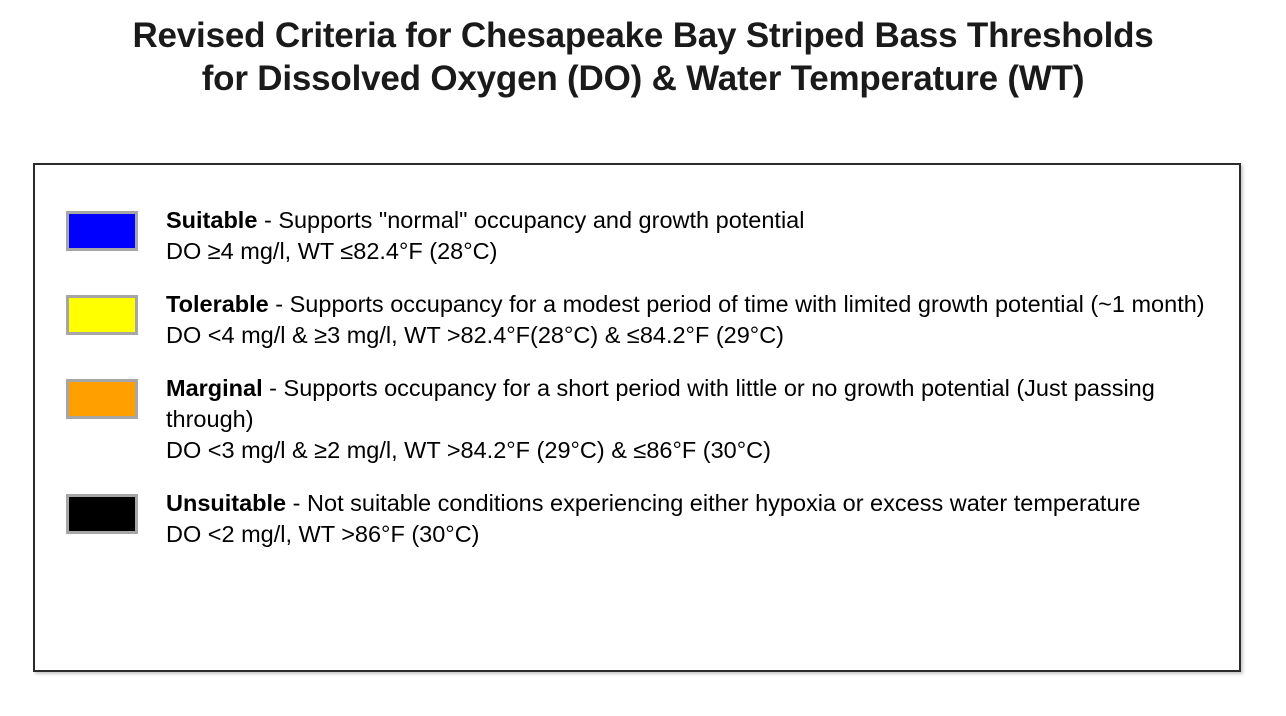 This screenshot has height=716, width=1286. Describe the element at coordinates (102, 315) in the screenshot. I see `color-swatch-tolerable` at that location.